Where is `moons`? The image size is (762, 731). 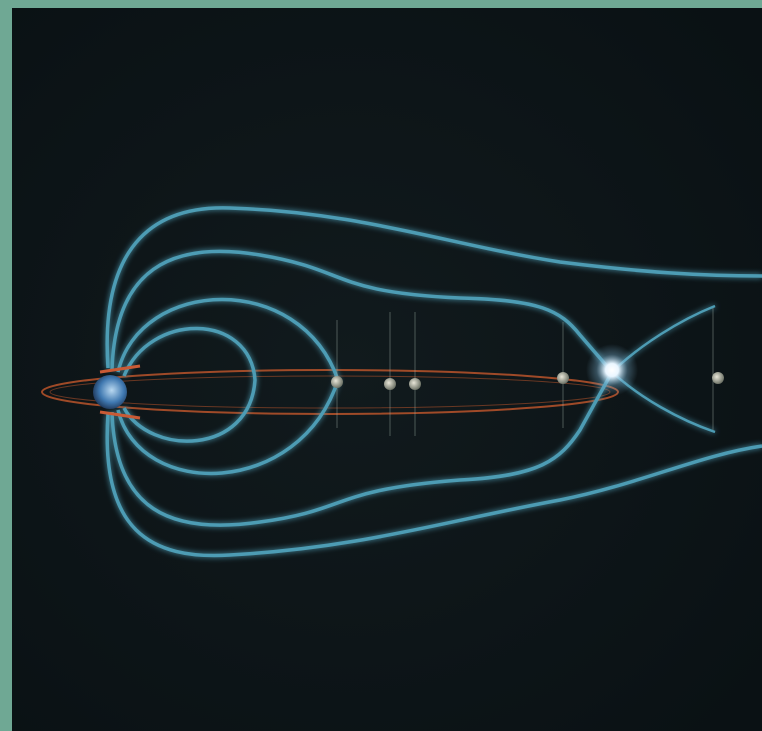 moons is located at coordinates (527, 381).